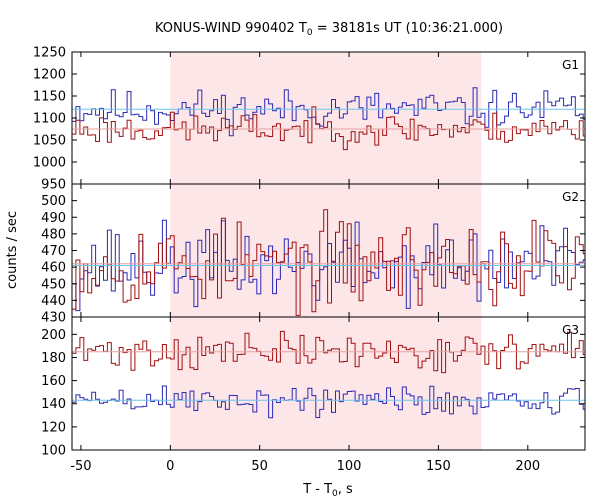 Image resolution: width=600 pixels, height=500 pixels. I want to click on y-tick-label: 120, so click(53, 427).